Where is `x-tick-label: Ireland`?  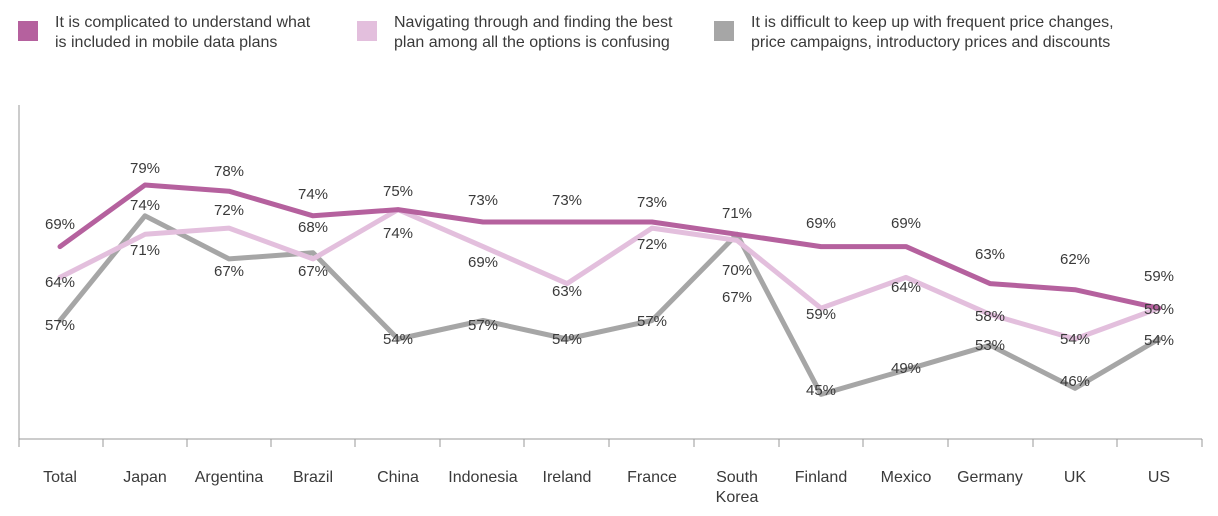
x-tick-label: Ireland is located at coordinates (567, 477).